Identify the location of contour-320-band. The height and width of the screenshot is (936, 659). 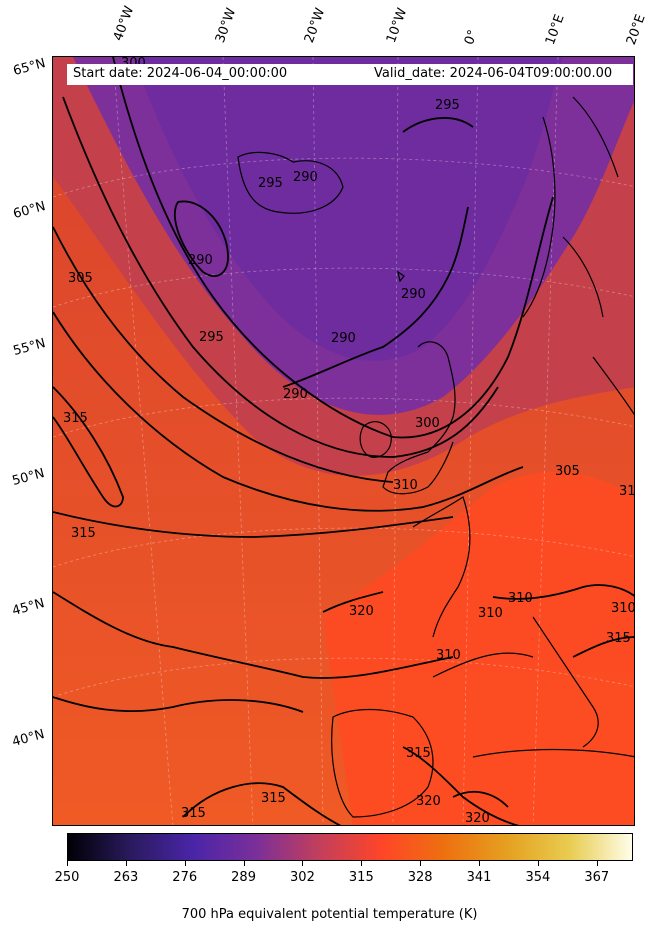
(353, 602).